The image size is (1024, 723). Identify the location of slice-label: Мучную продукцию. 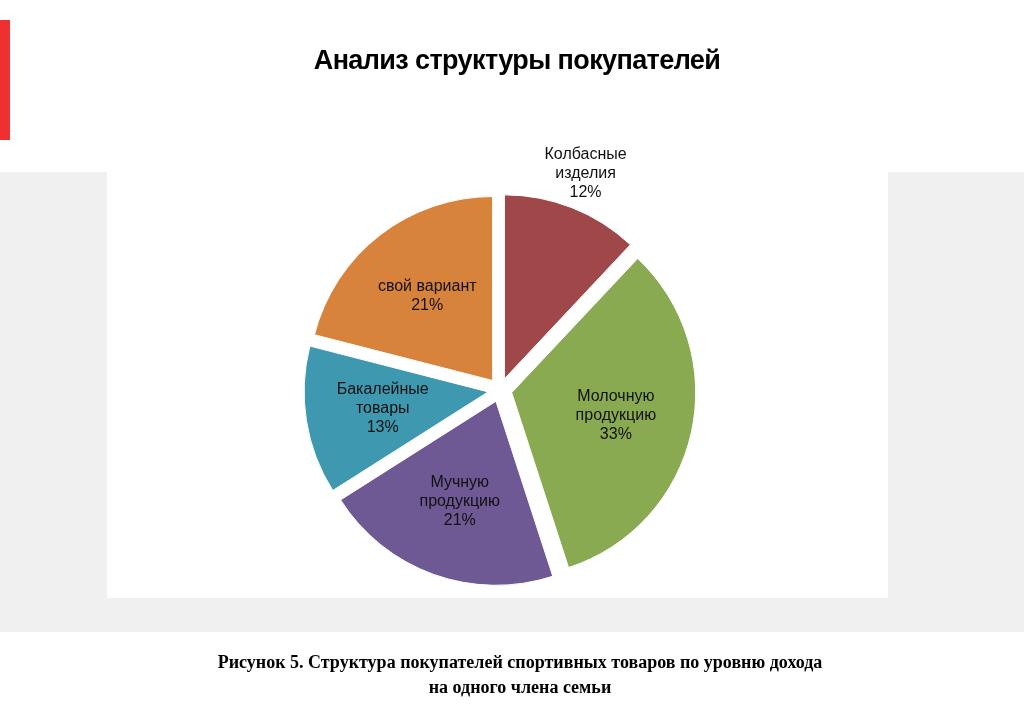
(460, 490).